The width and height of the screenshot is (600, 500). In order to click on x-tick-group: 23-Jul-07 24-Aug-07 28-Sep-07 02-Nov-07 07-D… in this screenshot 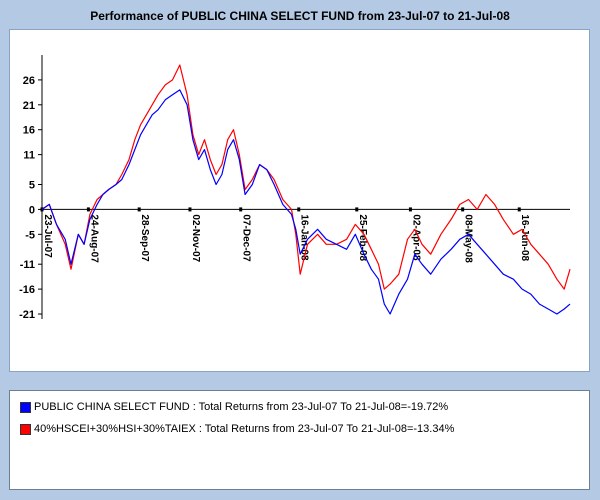, I will do `click(285, 235)`.